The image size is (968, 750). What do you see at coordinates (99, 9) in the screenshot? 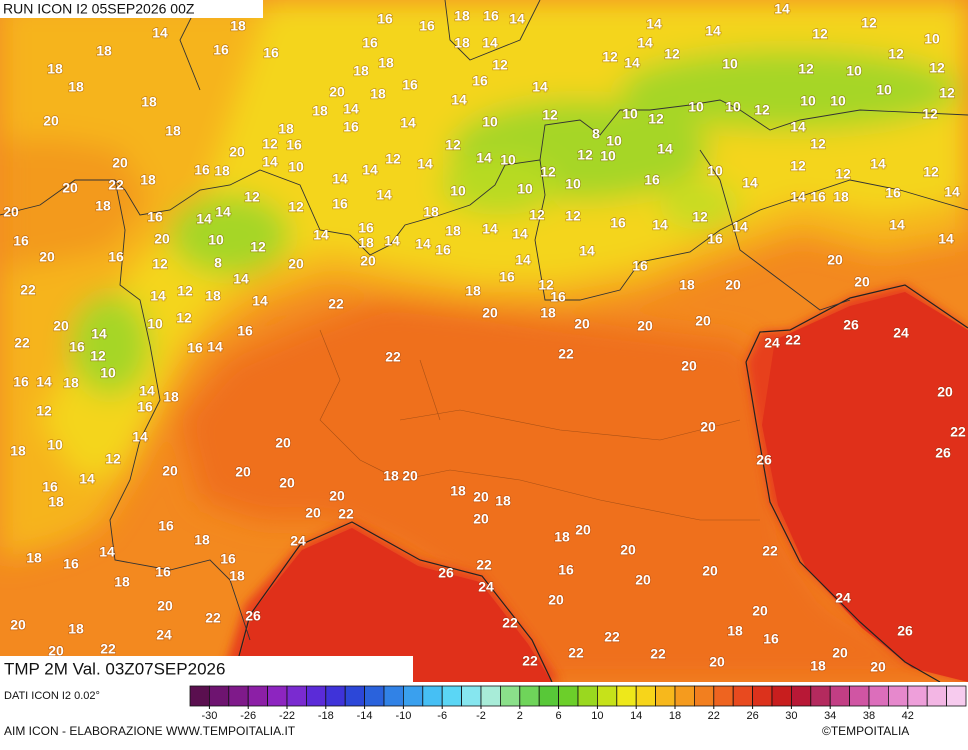
I see `run-title: RUN ICON I2 05SEP2026 00Z` at bounding box center [99, 9].